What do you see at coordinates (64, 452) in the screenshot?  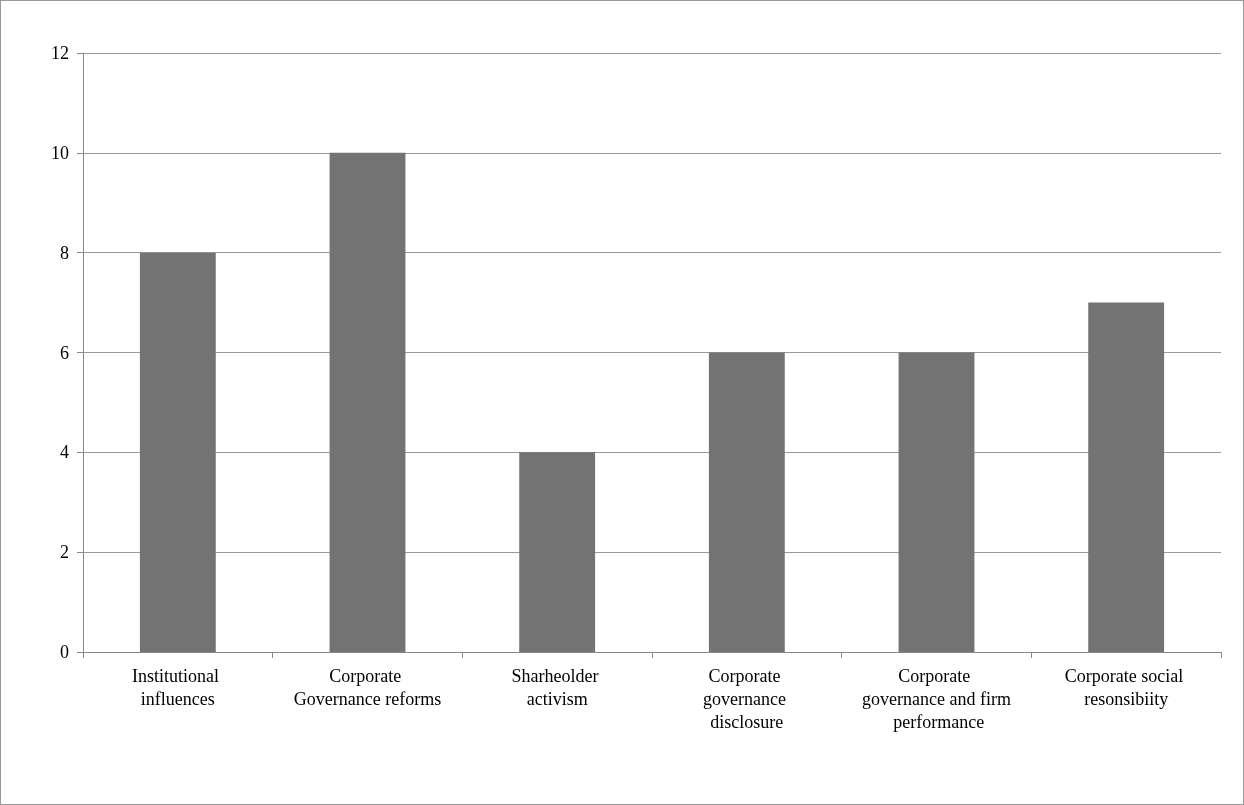 I see `y-tick-label: 4` at bounding box center [64, 452].